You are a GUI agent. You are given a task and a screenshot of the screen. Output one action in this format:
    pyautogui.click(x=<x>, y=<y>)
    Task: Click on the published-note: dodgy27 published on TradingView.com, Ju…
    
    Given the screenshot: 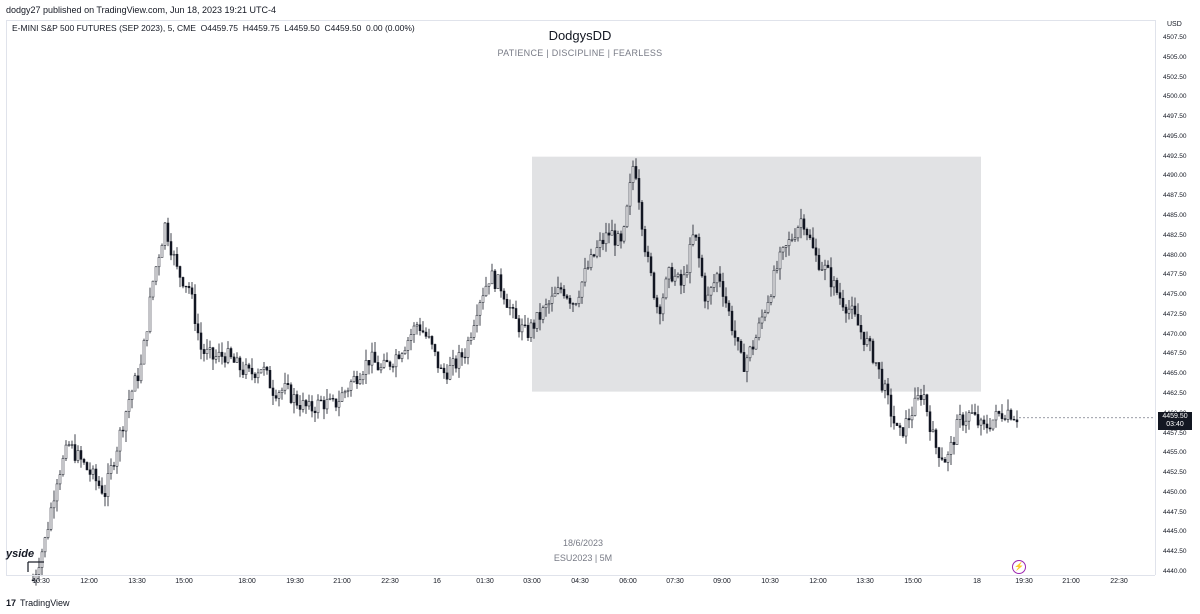 What is the action you would take?
    pyautogui.click(x=141, y=10)
    